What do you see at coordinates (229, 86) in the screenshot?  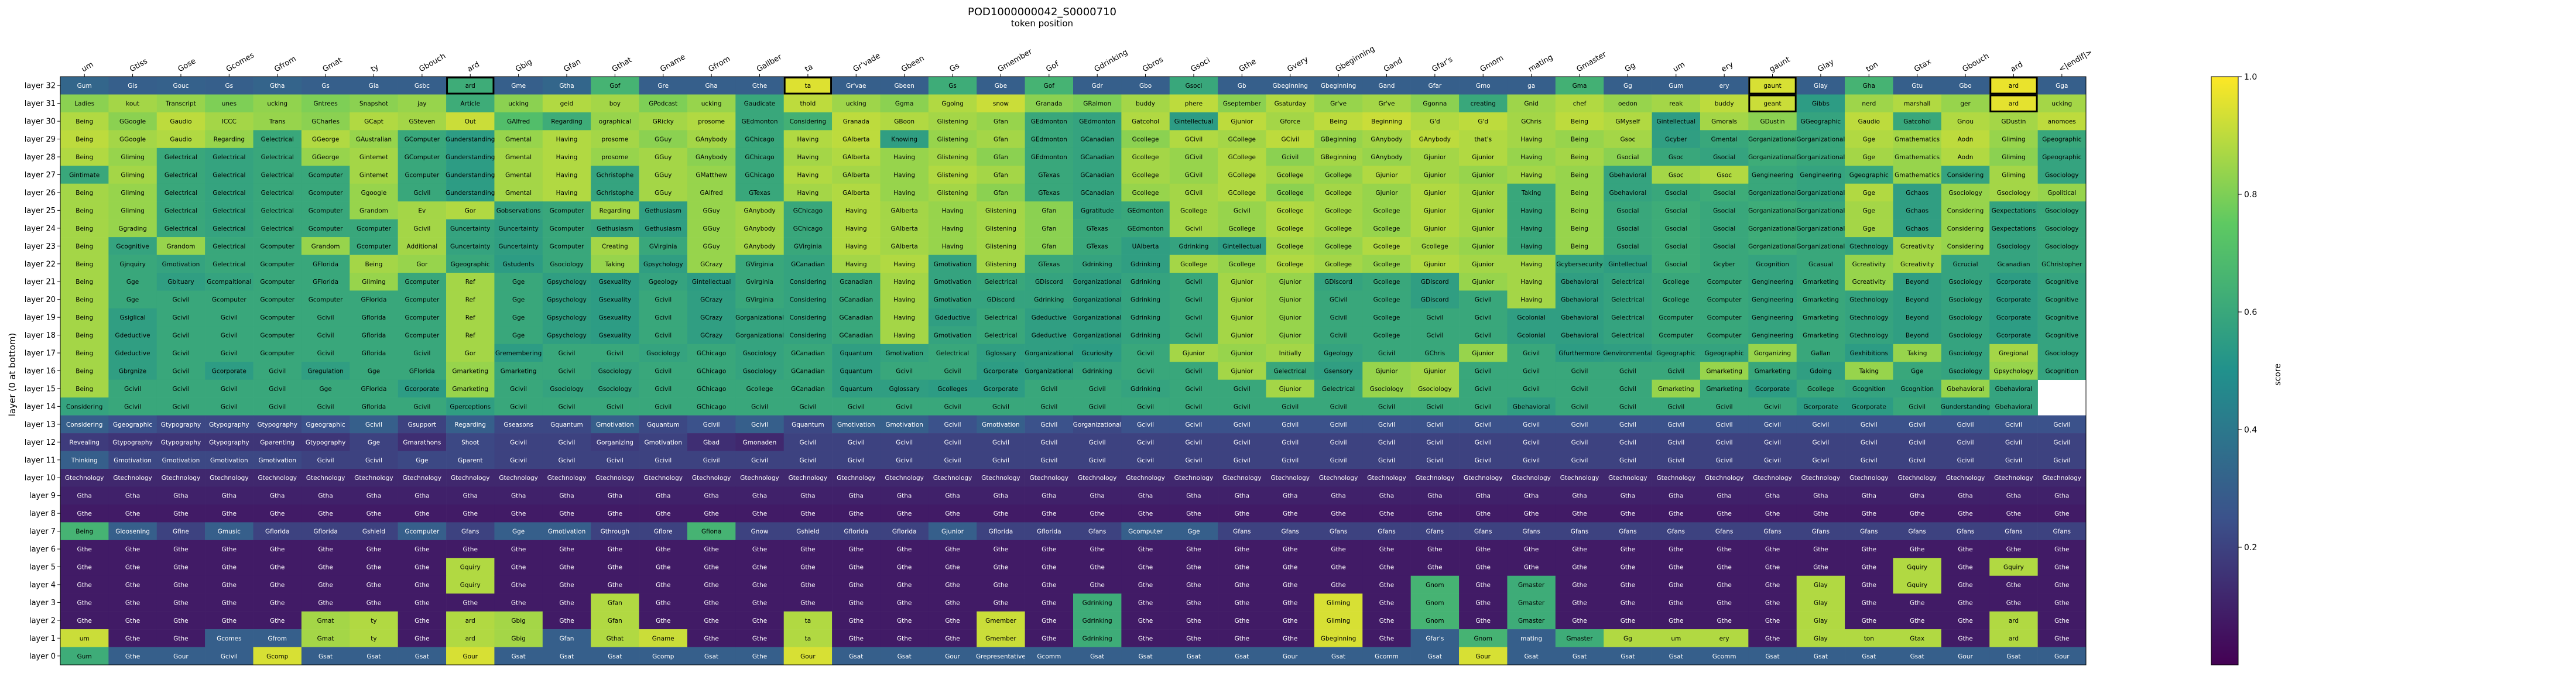 I see `cell-label: Gs` at bounding box center [229, 86].